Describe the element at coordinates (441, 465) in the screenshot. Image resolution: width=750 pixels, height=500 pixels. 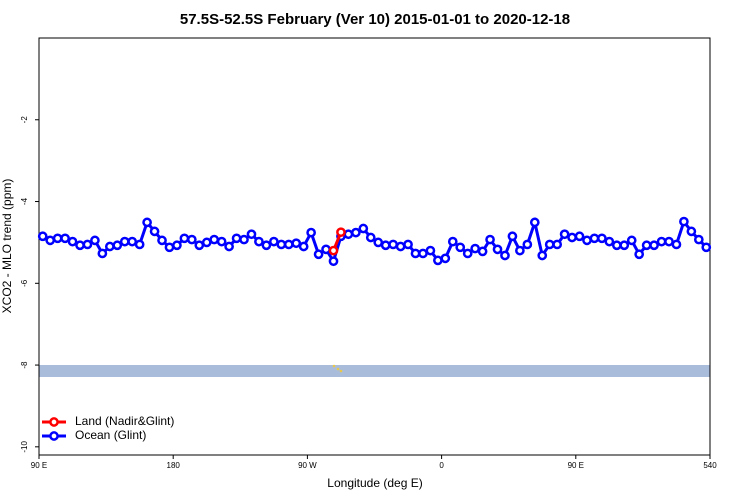
I see `x-tick-label: 0` at that location.